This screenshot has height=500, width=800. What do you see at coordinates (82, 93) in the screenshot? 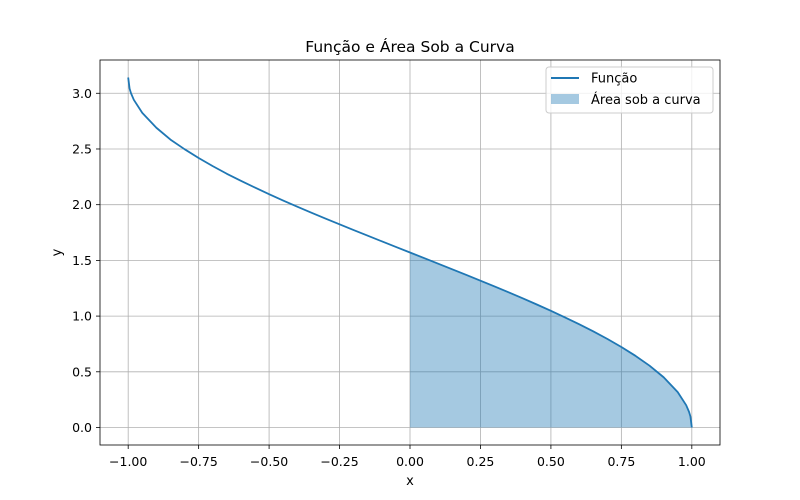
I see `y-tick-label: 3.0` at bounding box center [82, 93].